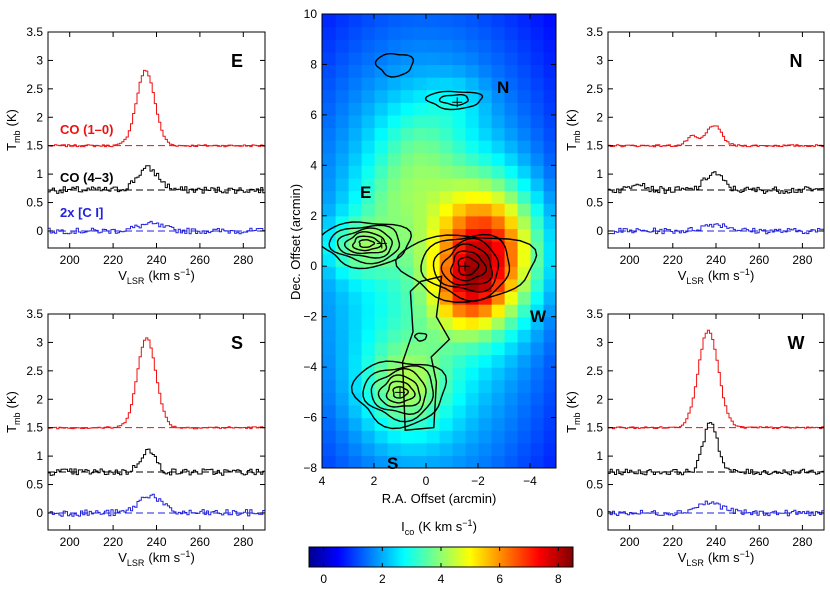 This screenshot has width=830, height=589. Describe the element at coordinates (34, 203) in the screenshot. I see `y-tick-label: 0.5` at that location.